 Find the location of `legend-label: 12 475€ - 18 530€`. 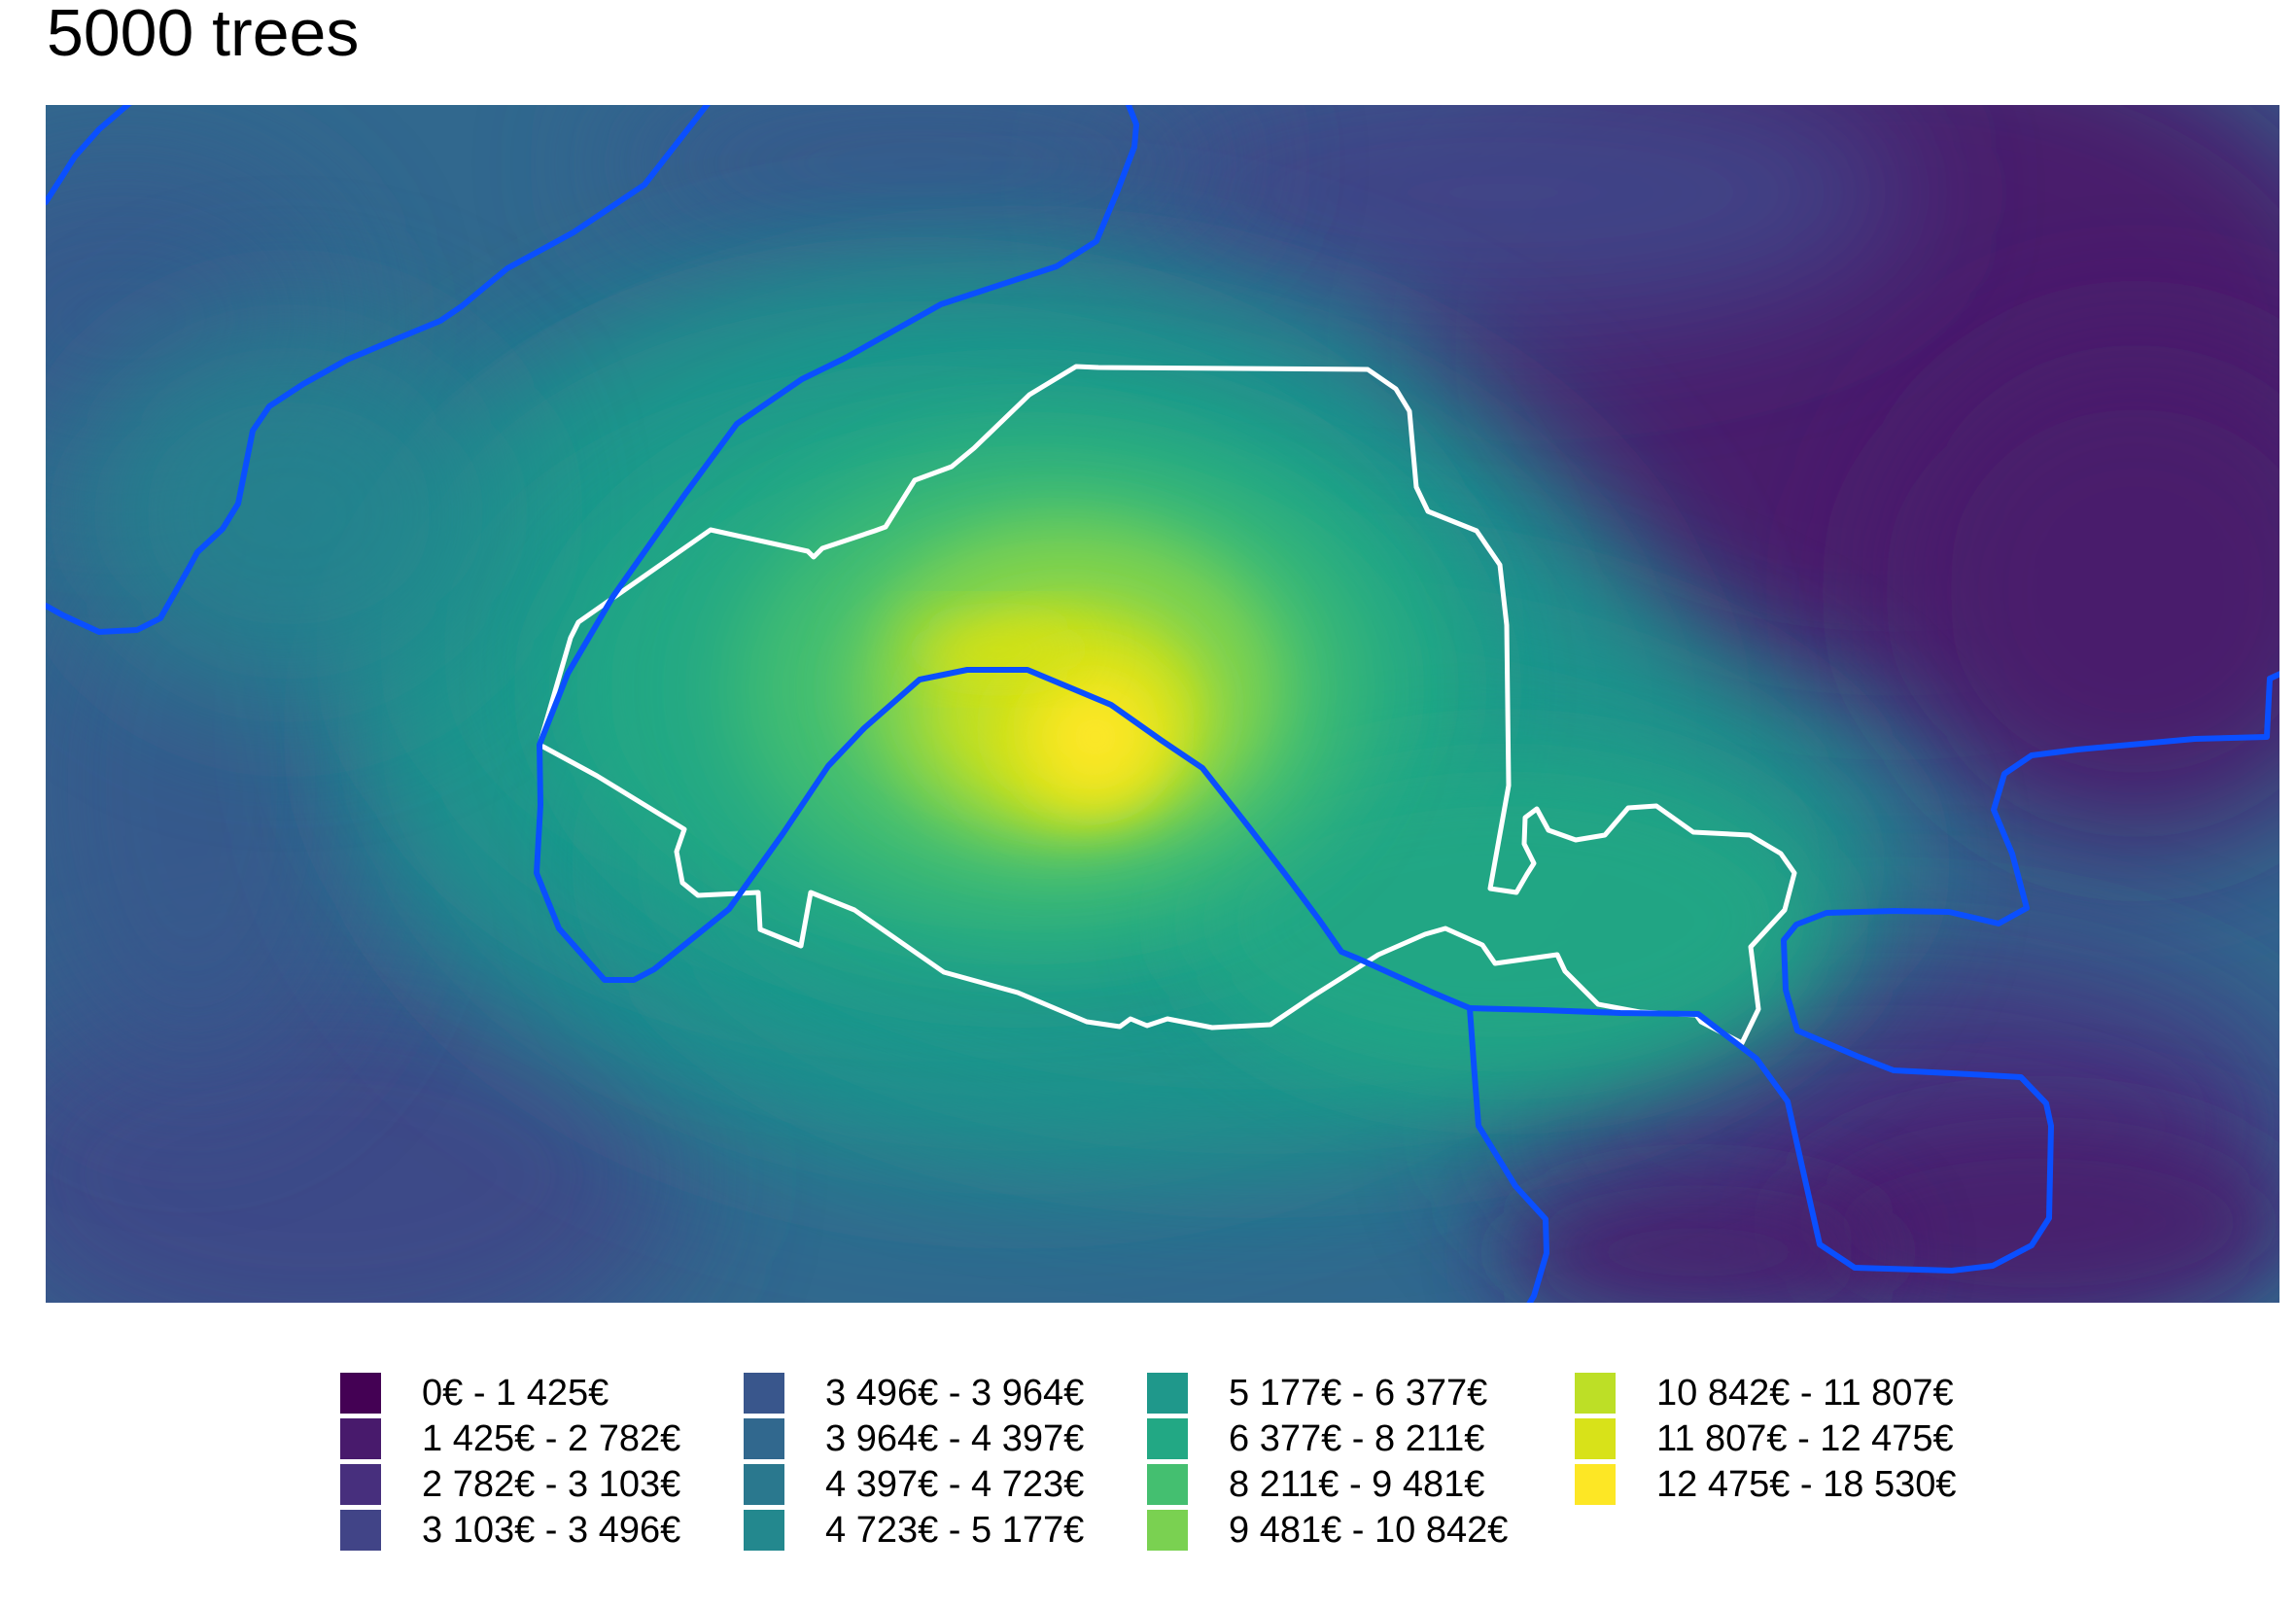

legend-label: 12 475€ - 18 530€ is located at coordinates (1806, 1484).